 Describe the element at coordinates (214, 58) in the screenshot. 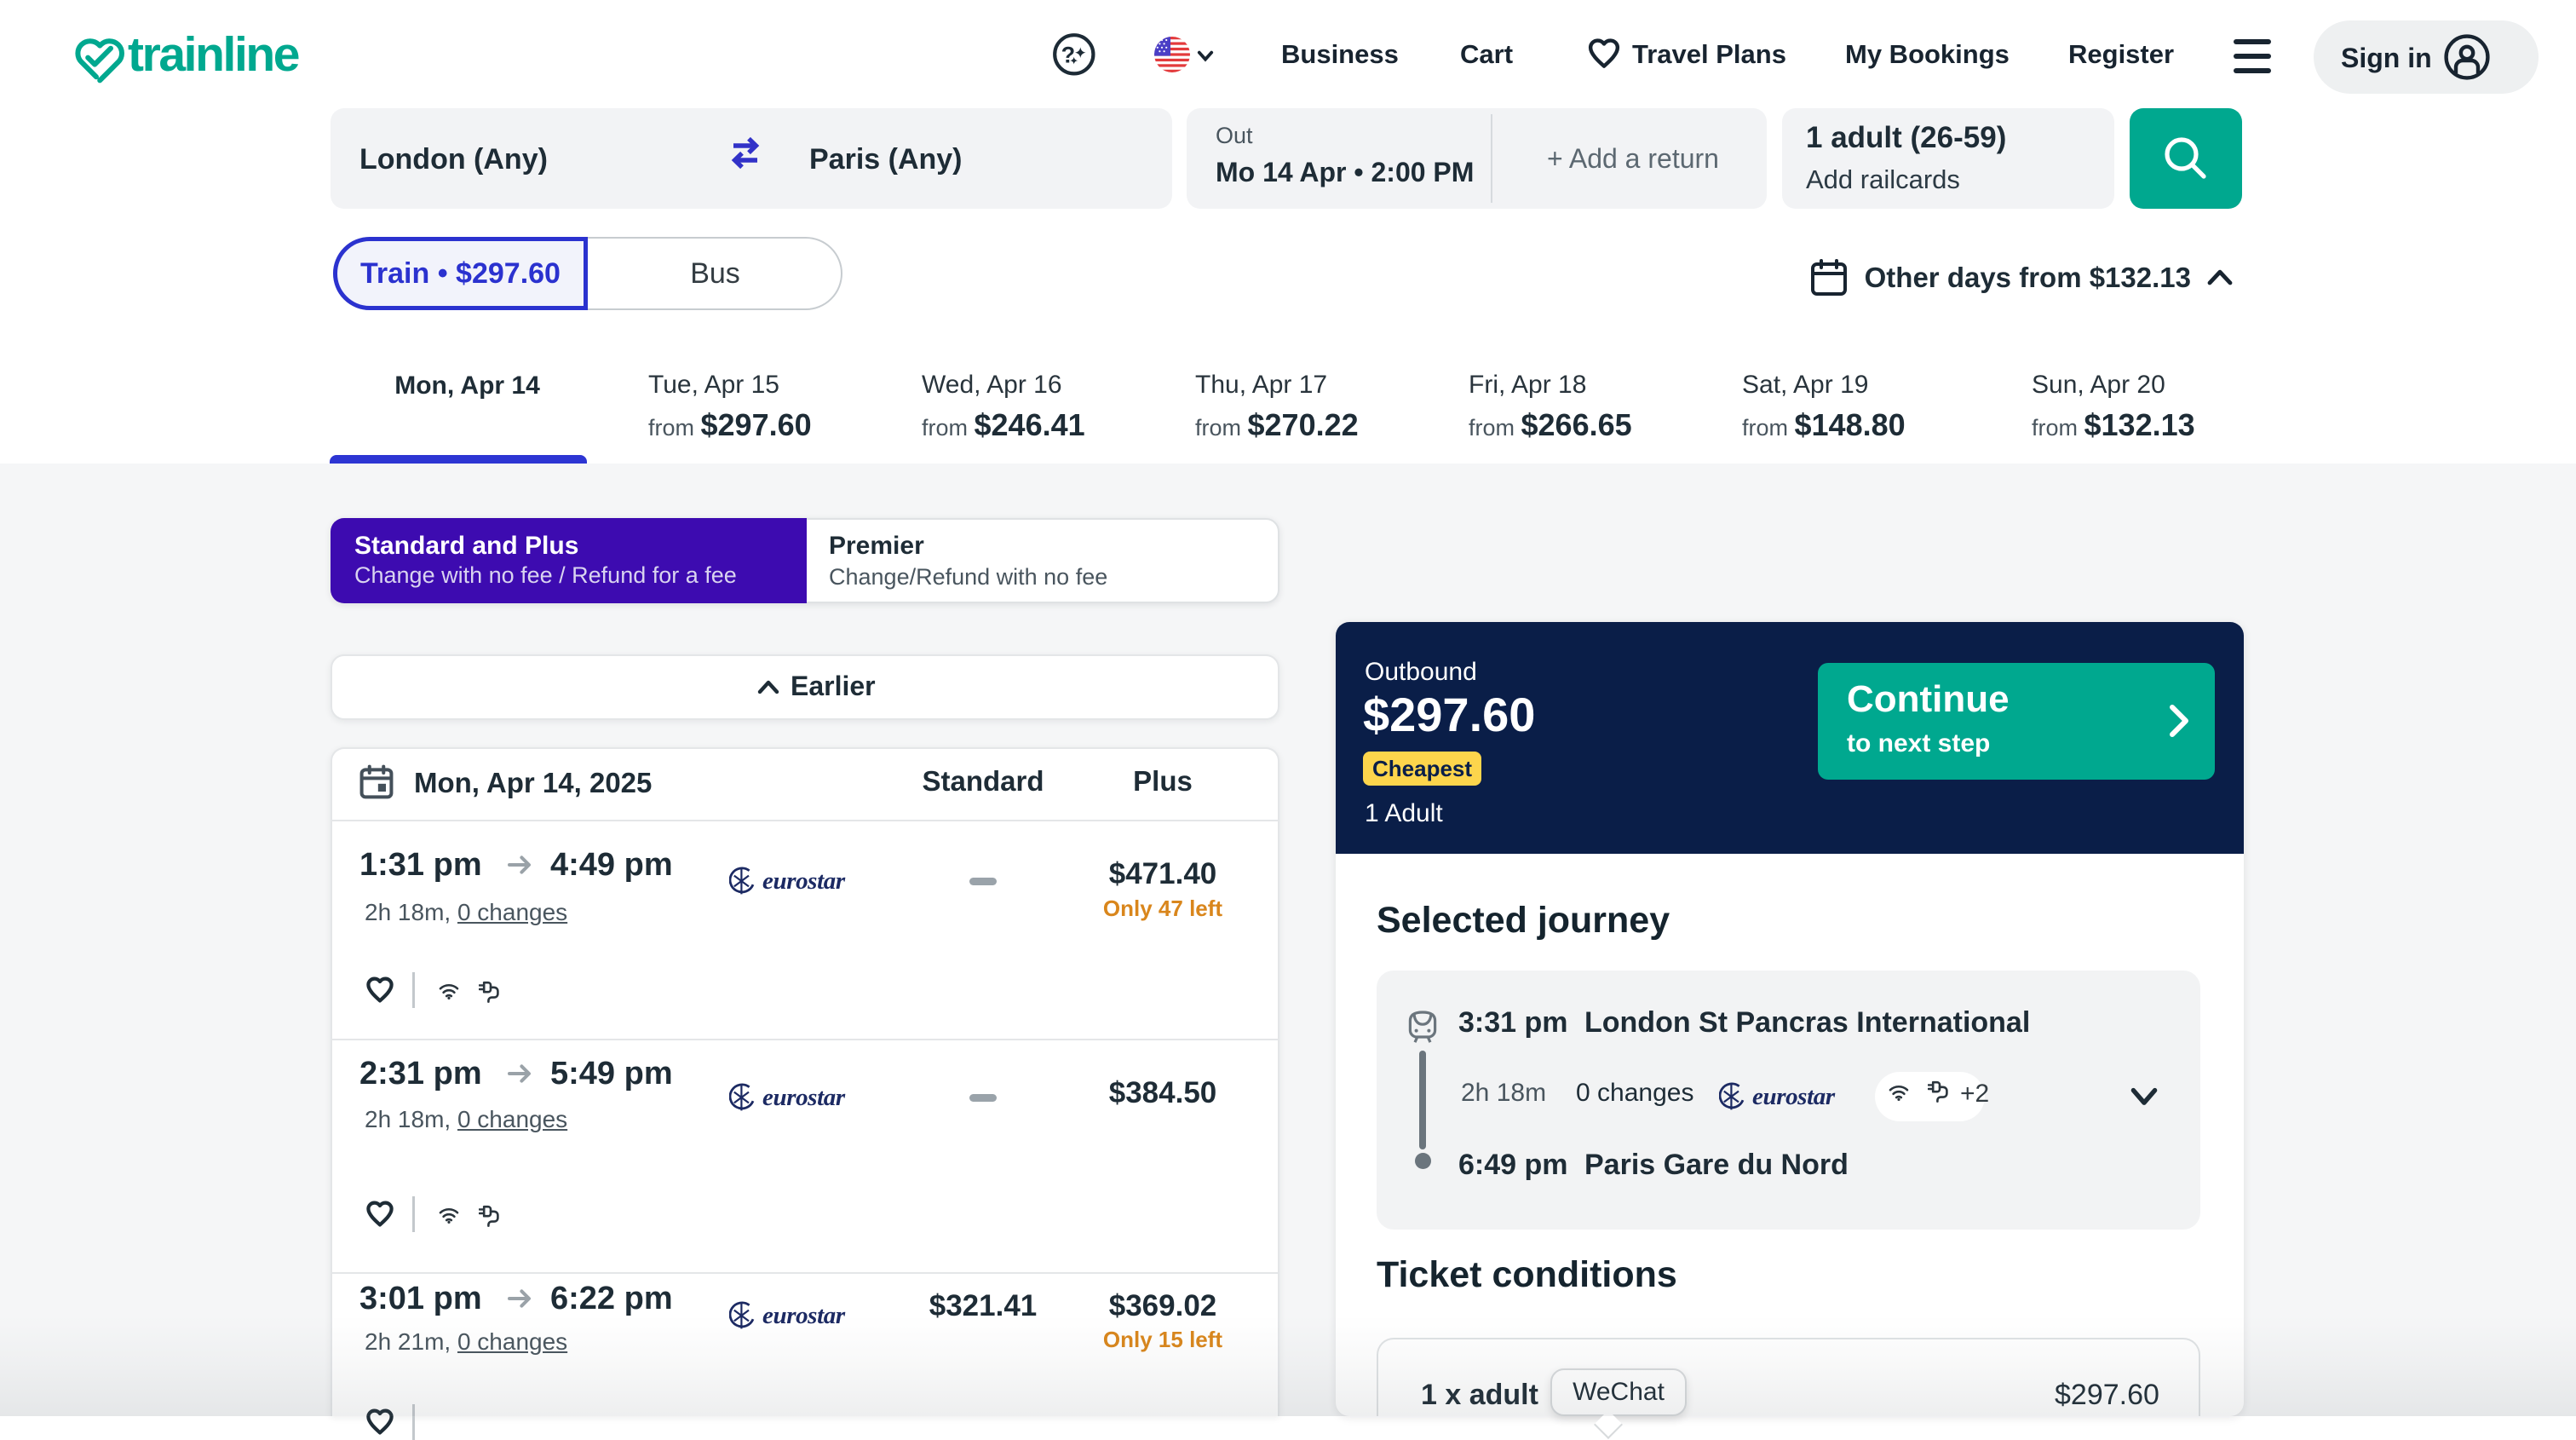

I see `svg-text: trainline` at that location.